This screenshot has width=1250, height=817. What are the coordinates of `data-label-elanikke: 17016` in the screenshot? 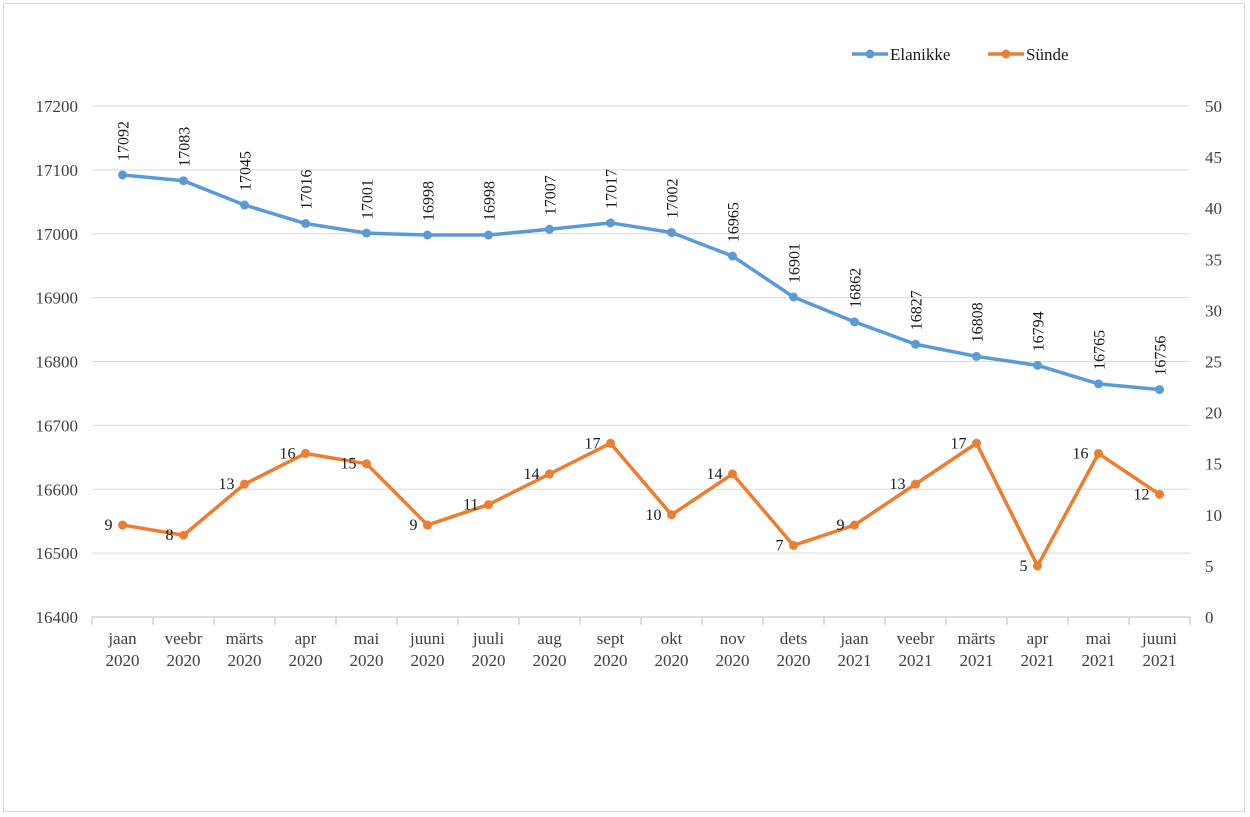 It's located at (307, 190).